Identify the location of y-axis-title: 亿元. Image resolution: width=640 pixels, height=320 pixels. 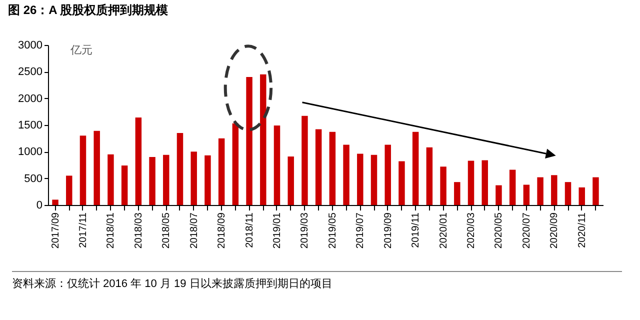
(81, 50).